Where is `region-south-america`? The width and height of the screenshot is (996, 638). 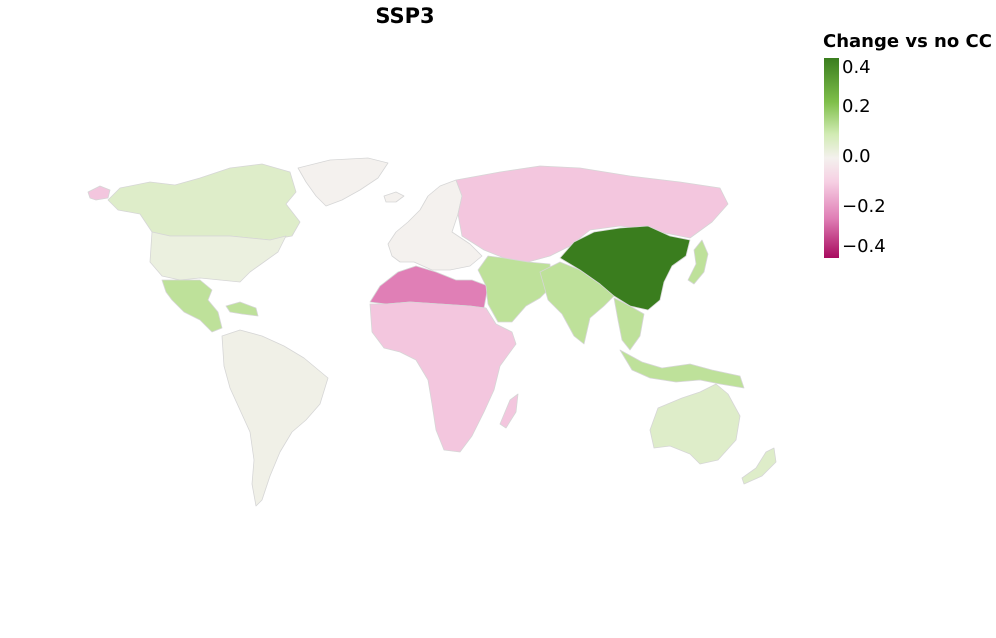 region-south-america is located at coordinates (275, 418).